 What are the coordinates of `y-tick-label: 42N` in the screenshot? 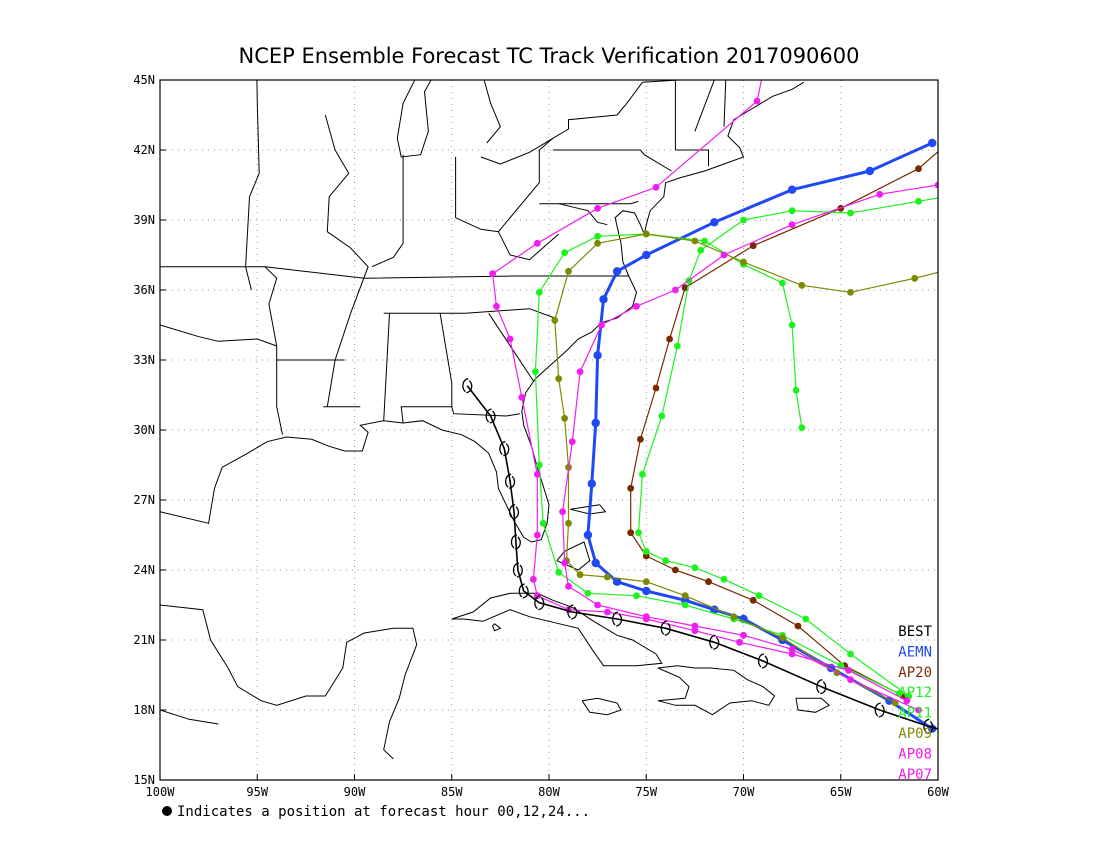 It's located at (144, 150).